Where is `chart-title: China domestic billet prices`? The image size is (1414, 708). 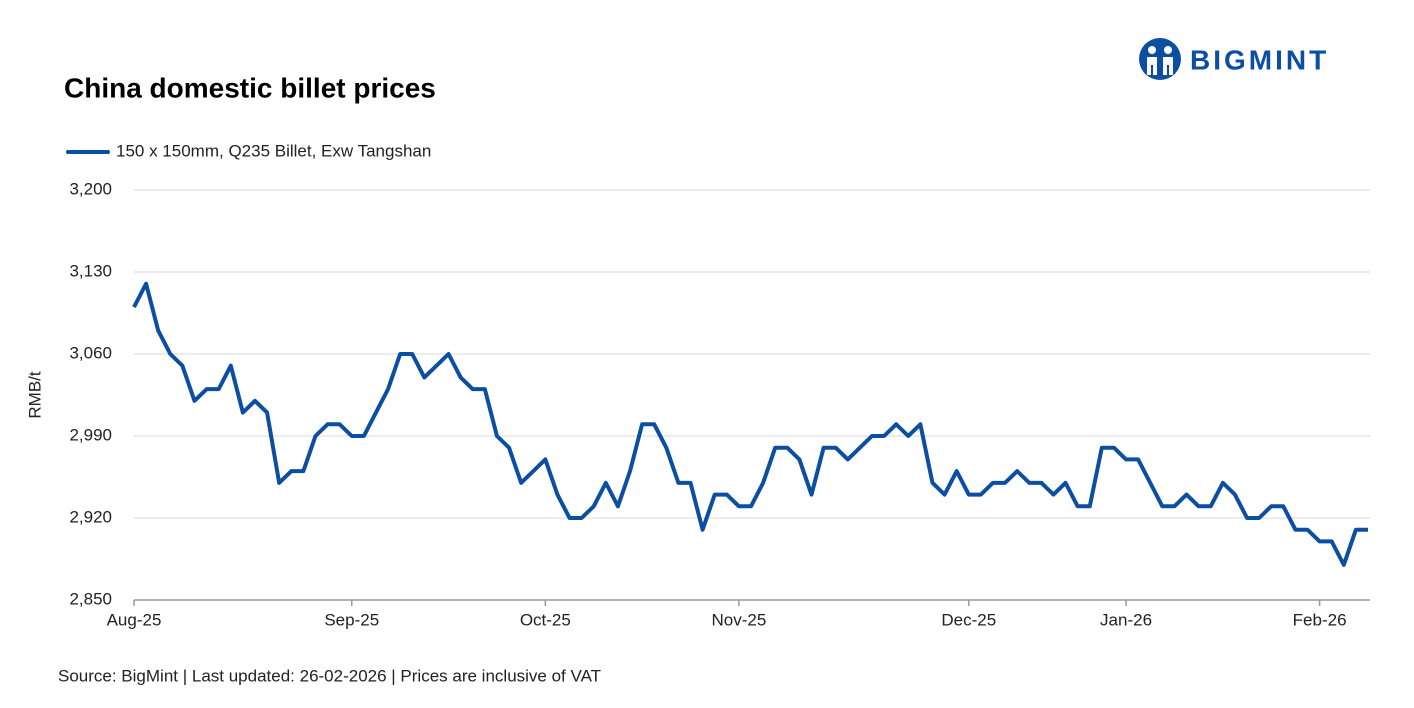
chart-title: China domestic billet prices is located at coordinates (250, 87).